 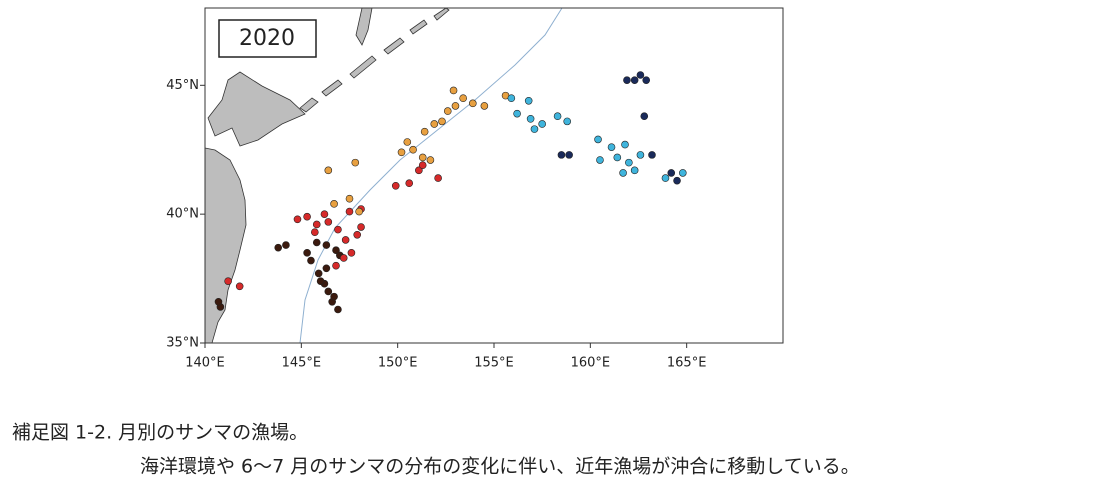 I want to click on x-tick-label: 145°E, so click(x=302, y=363).